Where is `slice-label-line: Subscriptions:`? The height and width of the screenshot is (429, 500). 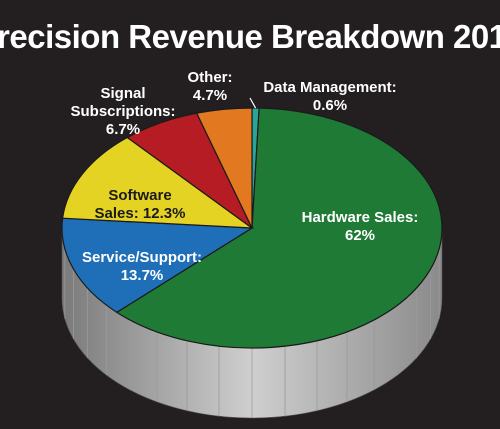
slice-label-line: Subscriptions: is located at coordinates (122, 111).